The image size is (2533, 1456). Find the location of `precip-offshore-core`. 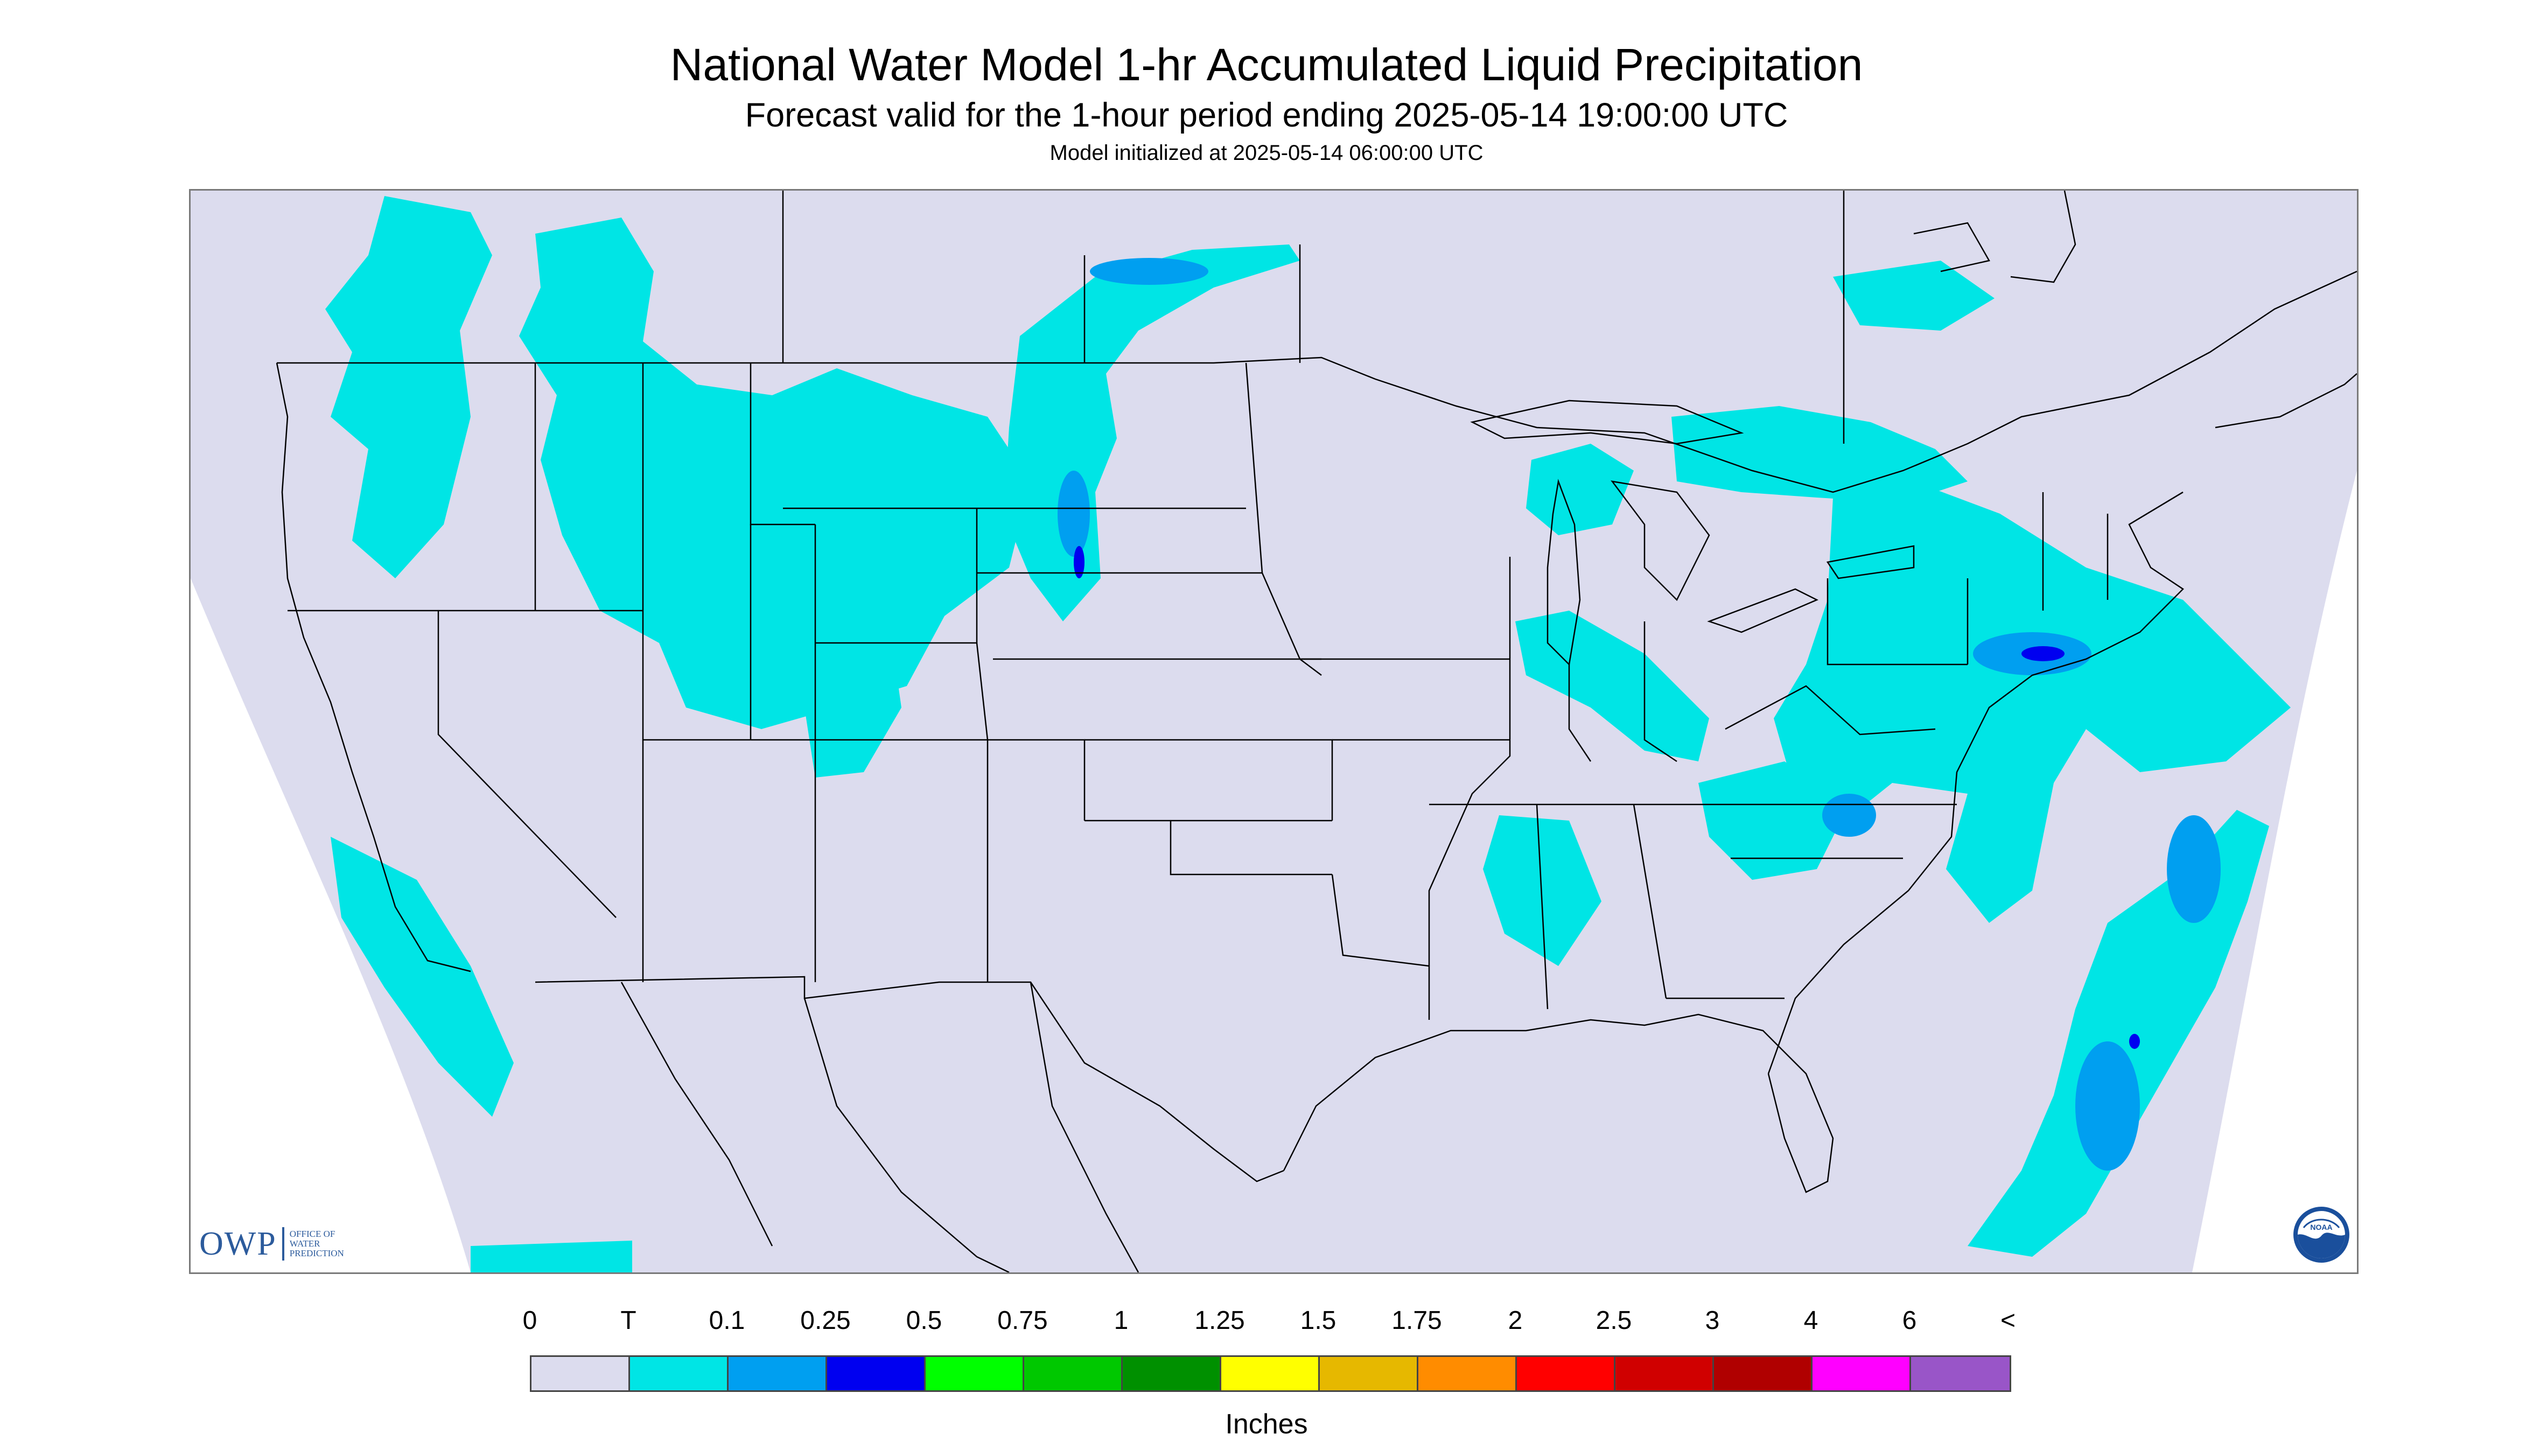

precip-offshore-core is located at coordinates (2194, 869).